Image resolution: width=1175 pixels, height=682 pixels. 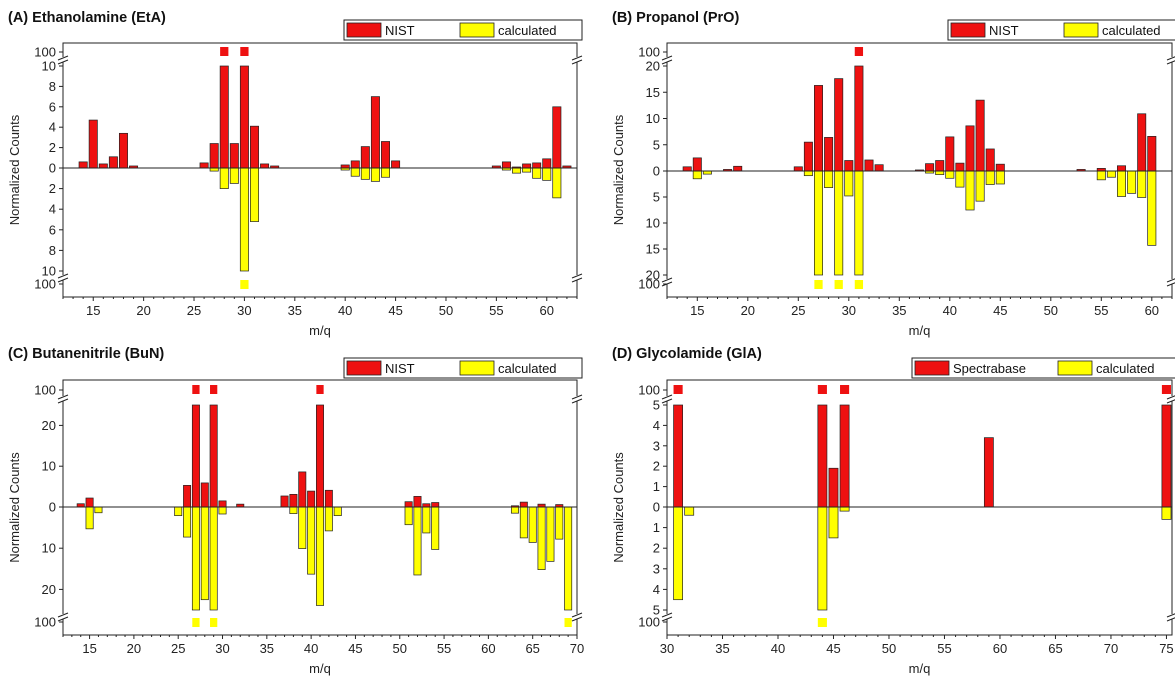 I want to click on y-tick-label: 0, so click(x=656, y=171).